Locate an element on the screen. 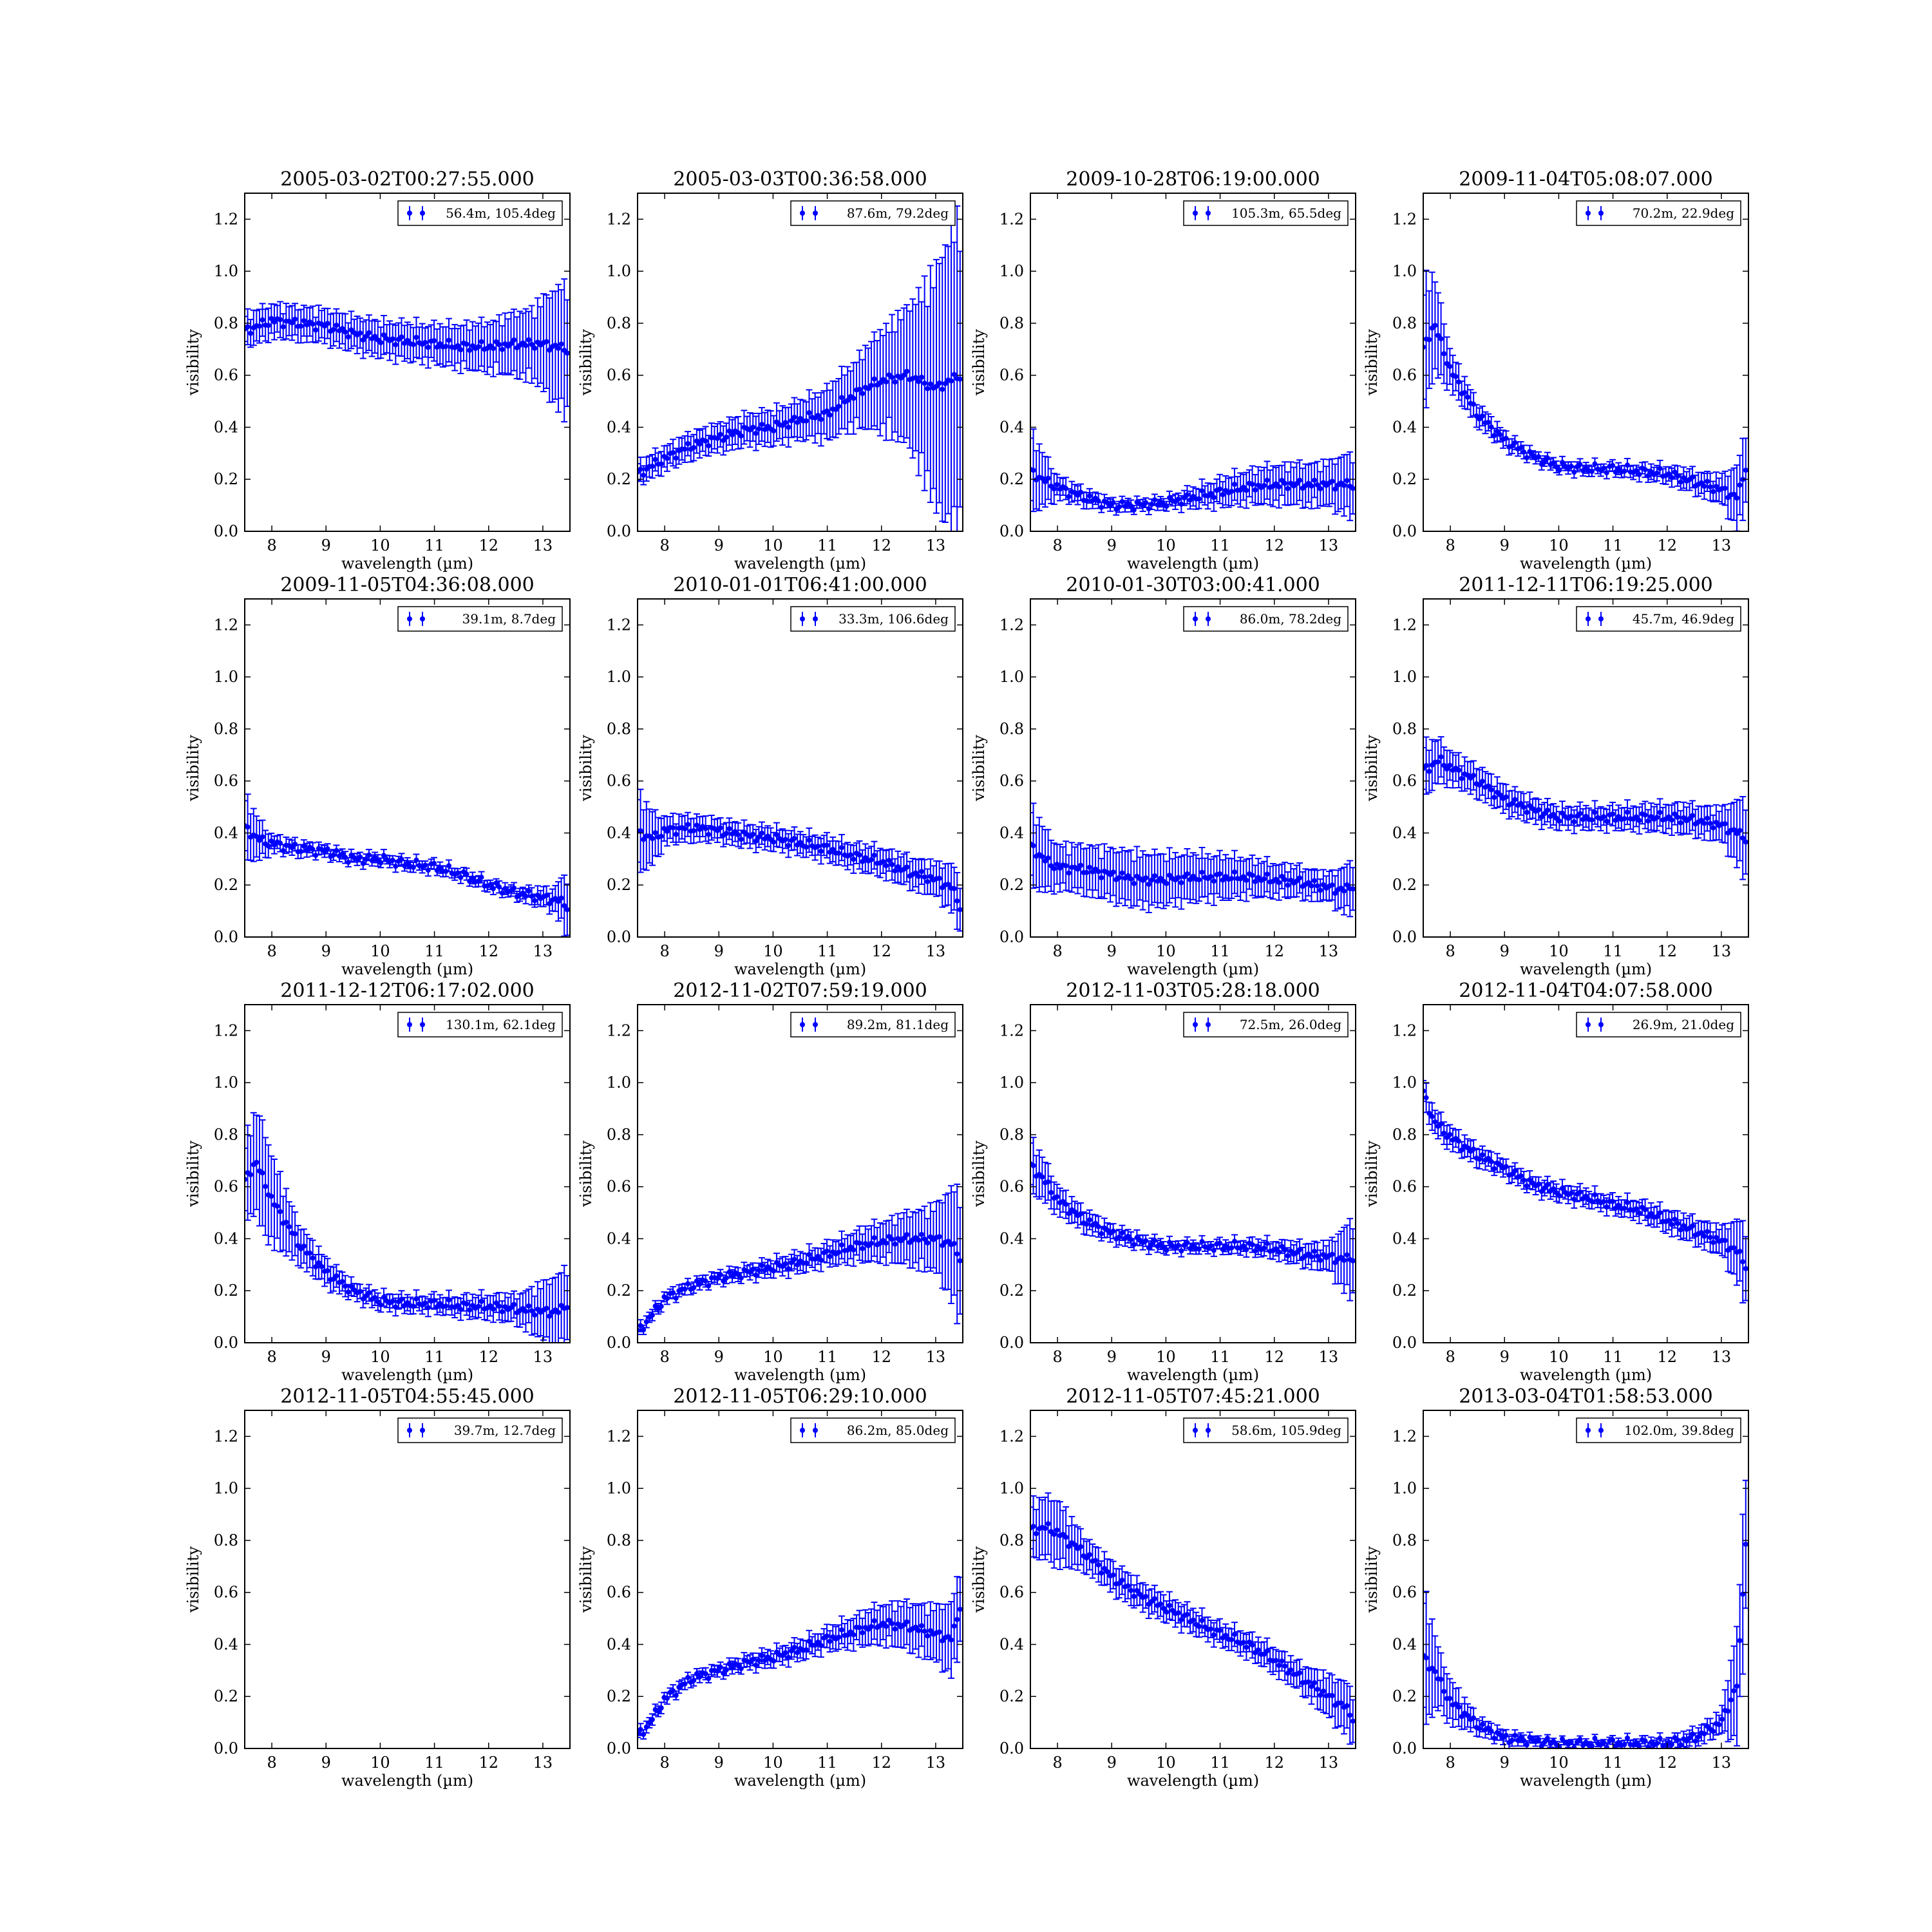 This screenshot has height=1932, width=1932. y-tick-label: 0.2 is located at coordinates (619, 885).